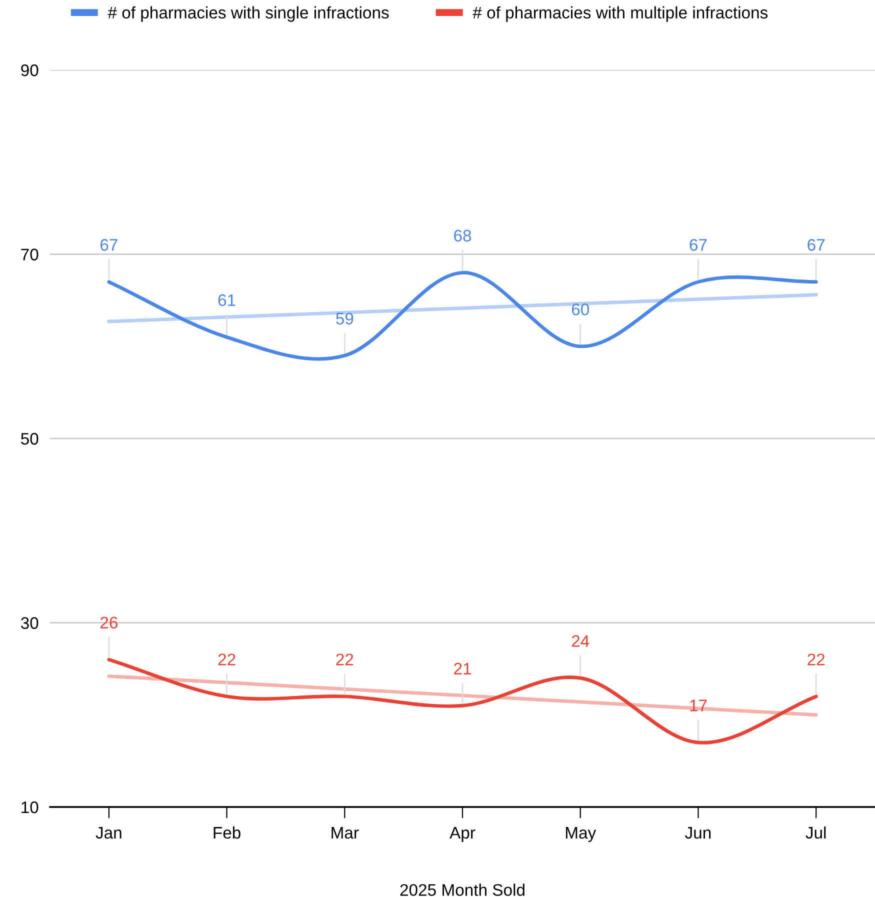 The image size is (875, 897). I want to click on data-label: 59, so click(345, 318).